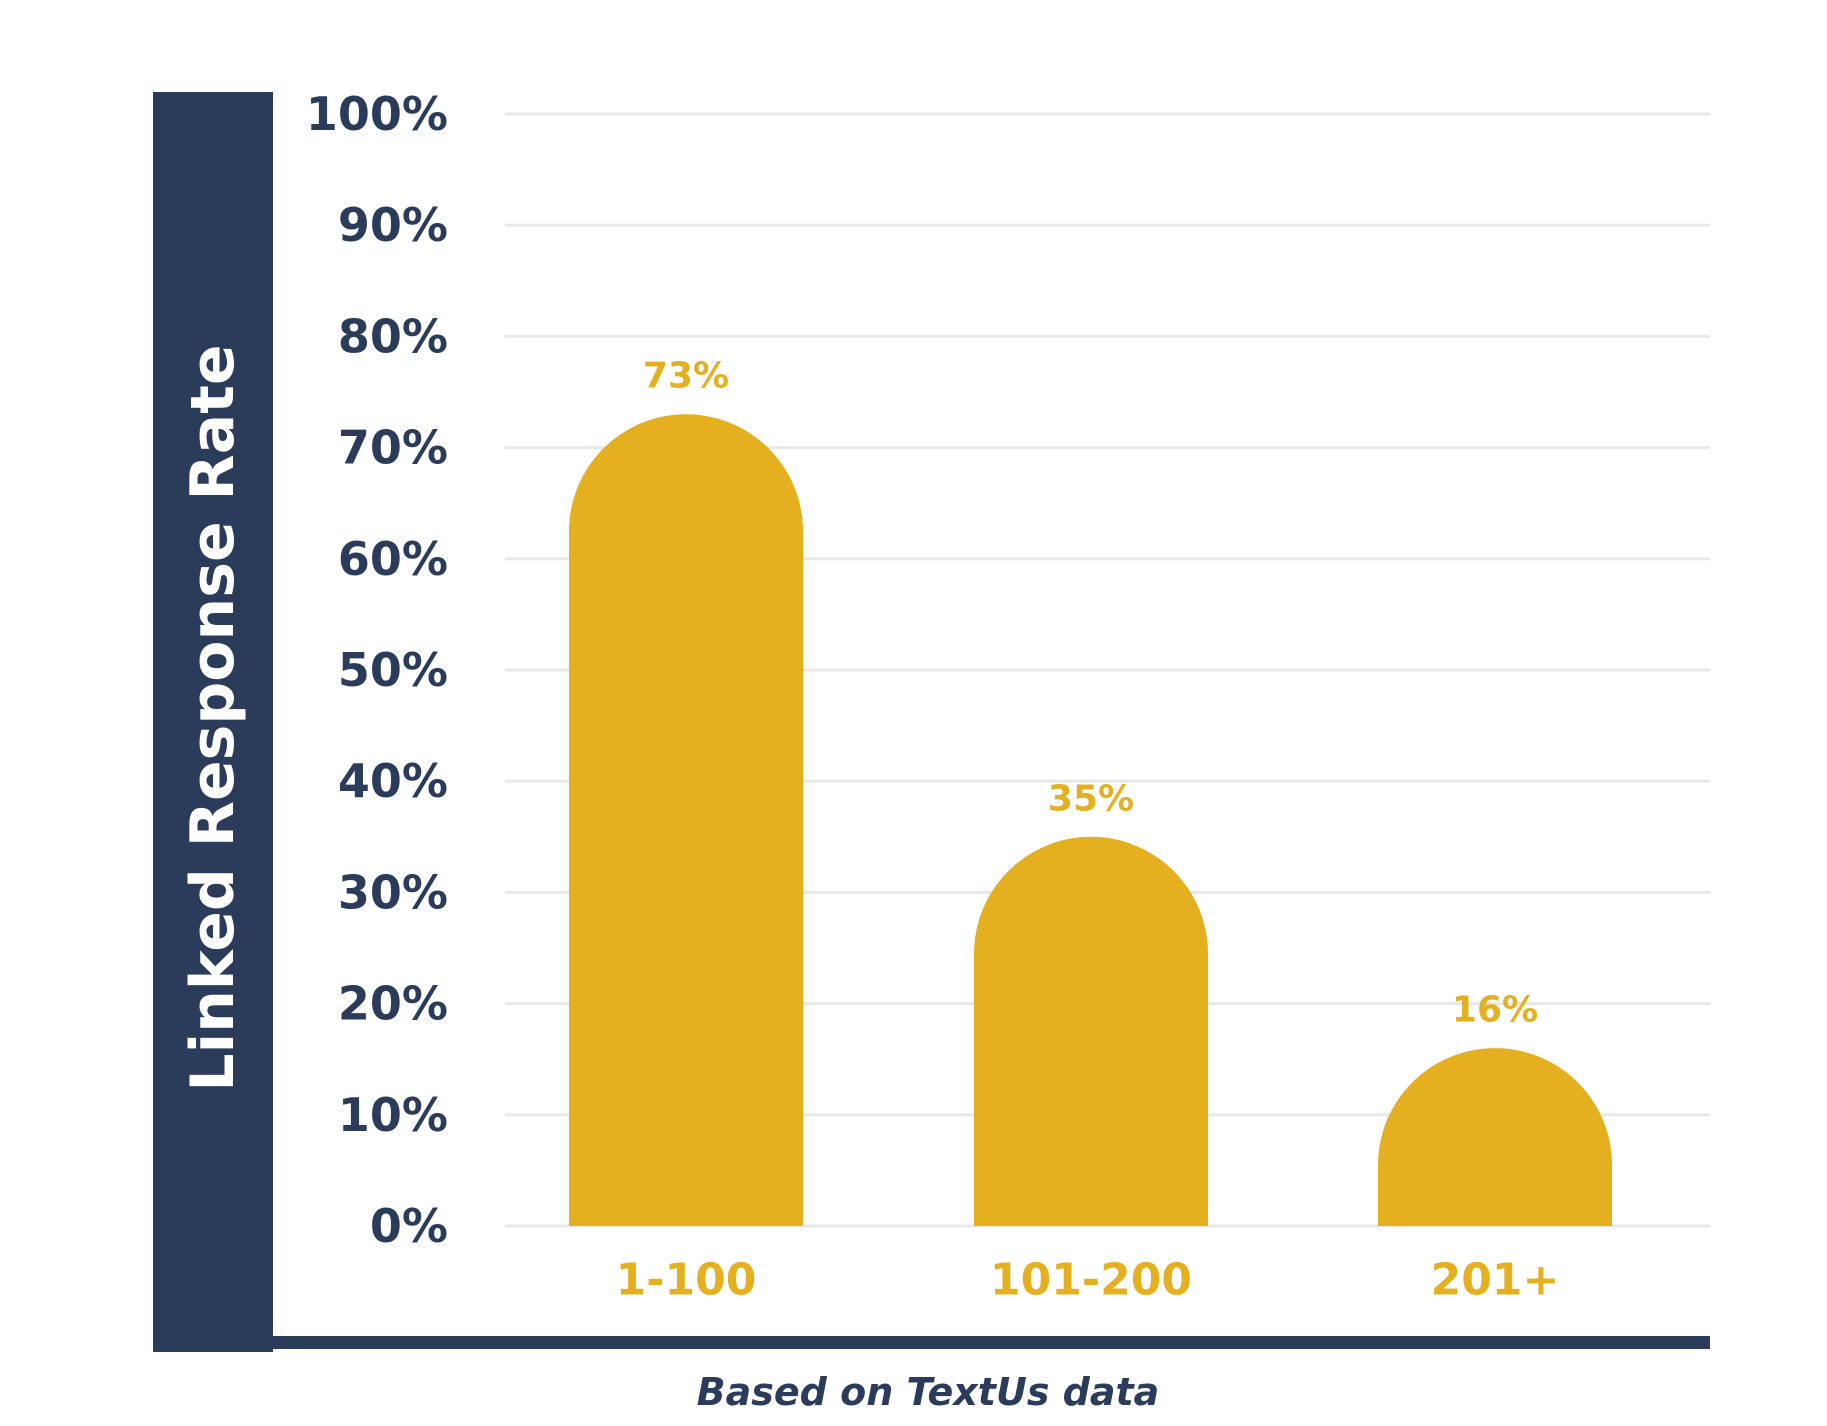 The image size is (1827, 1426). I want to click on data-label: 35%, so click(1091, 798).